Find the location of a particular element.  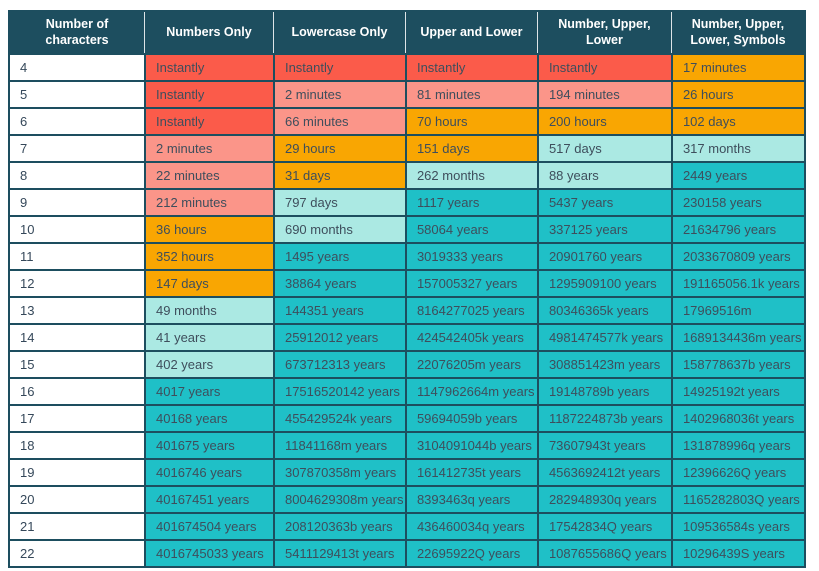

crack-time-cell: 455429524k years is located at coordinates (338, 417).